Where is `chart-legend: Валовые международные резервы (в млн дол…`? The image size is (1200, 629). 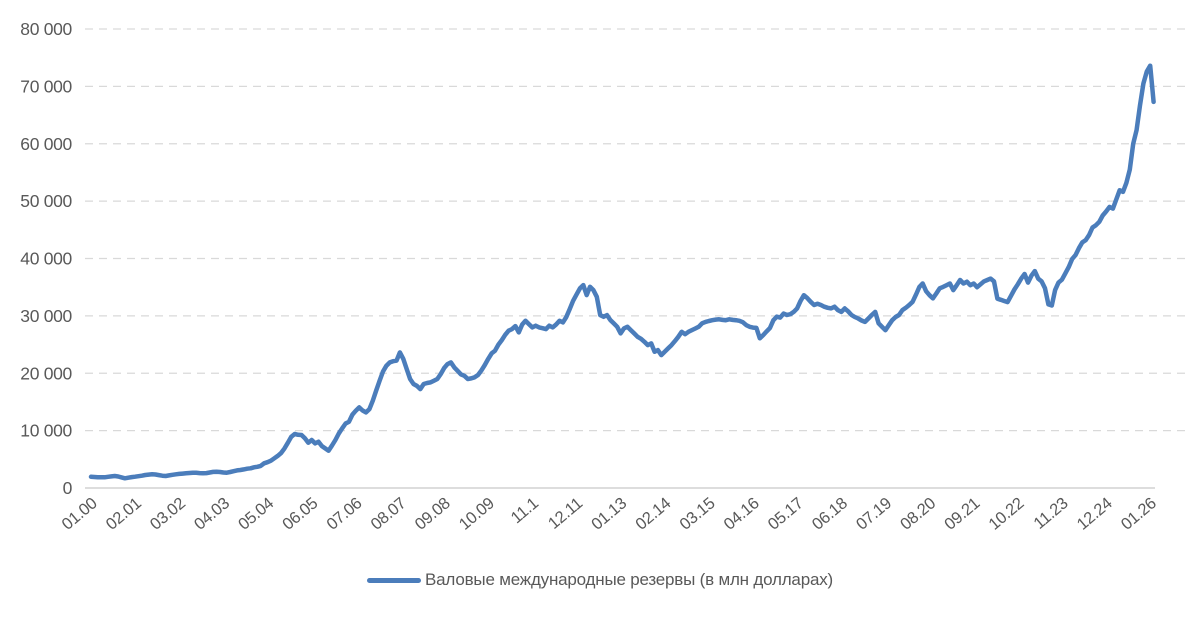 chart-legend: Валовые международные резервы (в млн дол… is located at coordinates (600, 580).